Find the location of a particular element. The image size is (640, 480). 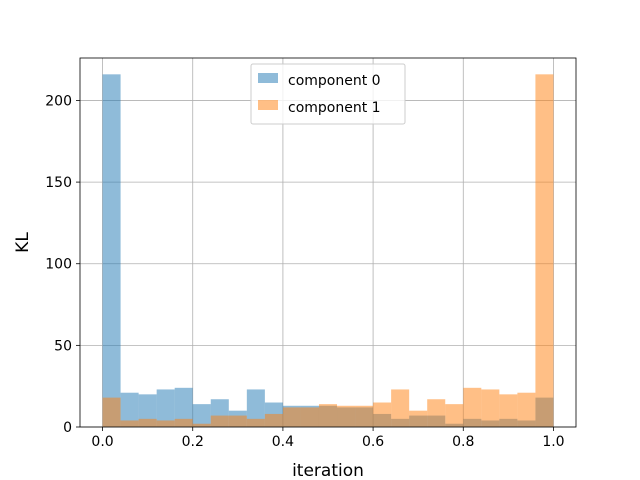

legend-label-component-1: component 1 is located at coordinates (334, 108).